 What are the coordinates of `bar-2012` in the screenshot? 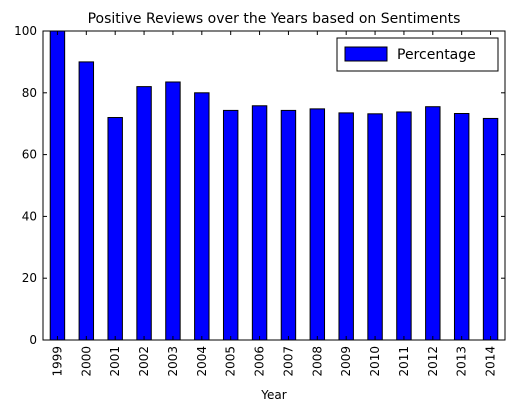 It's located at (433, 223).